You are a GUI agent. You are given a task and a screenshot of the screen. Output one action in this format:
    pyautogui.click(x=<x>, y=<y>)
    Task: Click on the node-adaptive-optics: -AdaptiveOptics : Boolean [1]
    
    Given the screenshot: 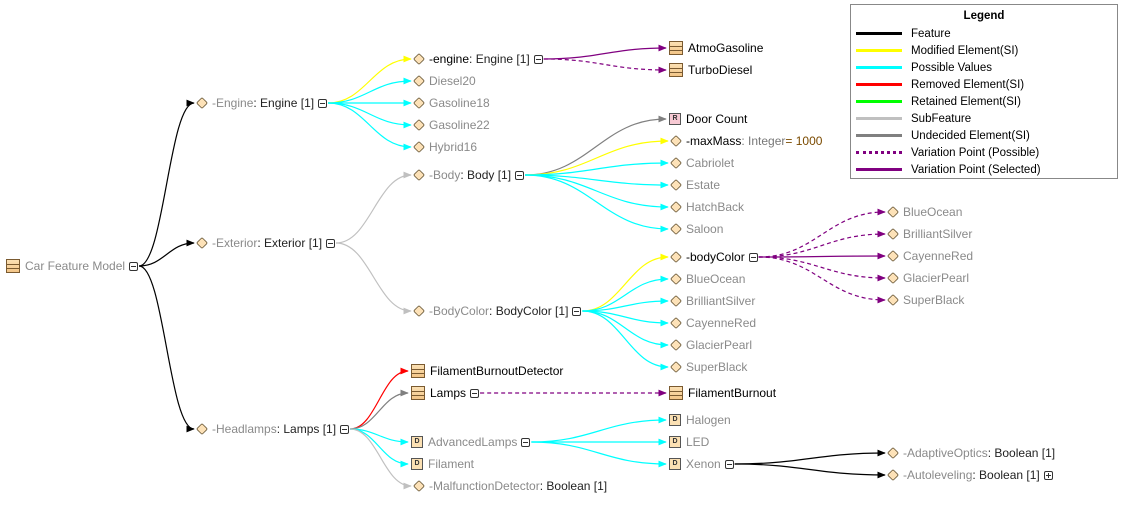 What is the action you would take?
    pyautogui.click(x=971, y=453)
    